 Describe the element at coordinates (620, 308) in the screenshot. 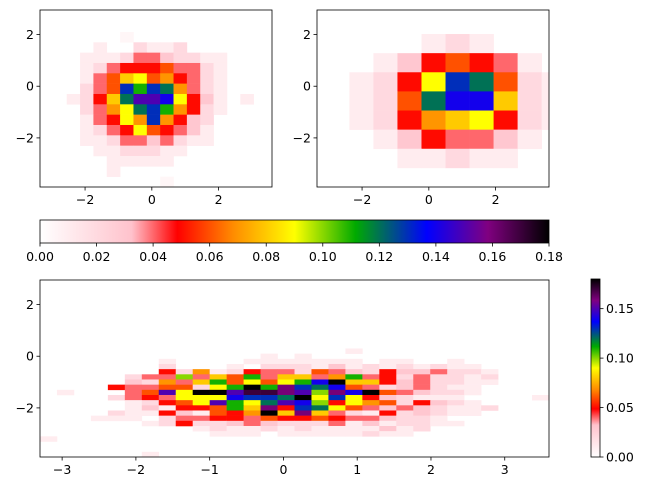

I see `colorbar-tick-label: 0.15` at that location.